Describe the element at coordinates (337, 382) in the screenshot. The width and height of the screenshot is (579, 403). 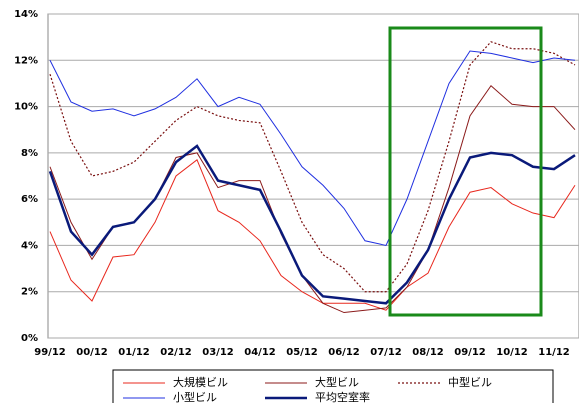
I see `legend-label: 大型ビル` at that location.